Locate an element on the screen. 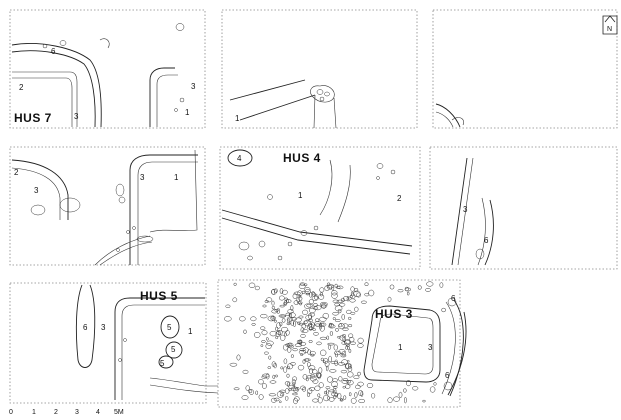  hus7-number: 1 is located at coordinates (187, 112).